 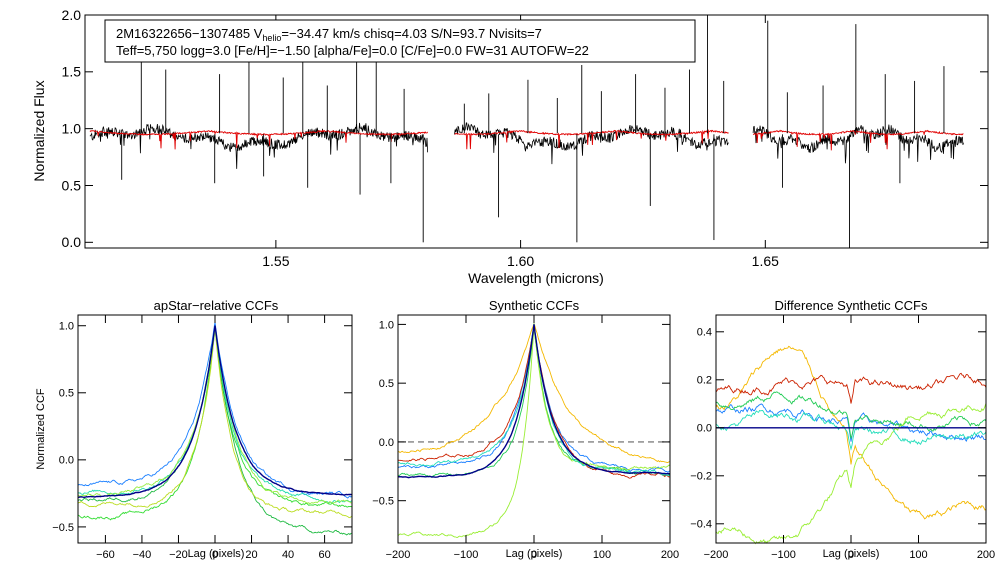 What do you see at coordinates (41, 429) in the screenshot?
I see `ccf1-ylabel: Normalized CCF` at bounding box center [41, 429].